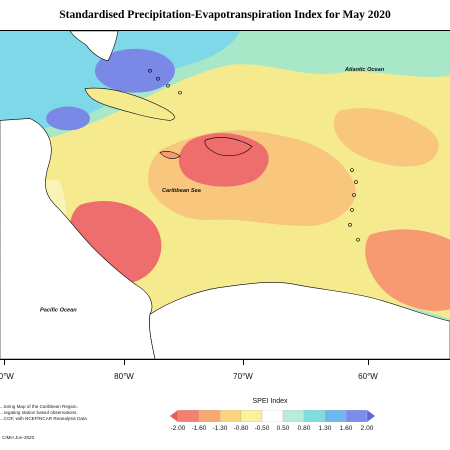  Describe the element at coordinates (135, 70) in the screenshot. I see `very-wet-zone-bahamas` at that location.